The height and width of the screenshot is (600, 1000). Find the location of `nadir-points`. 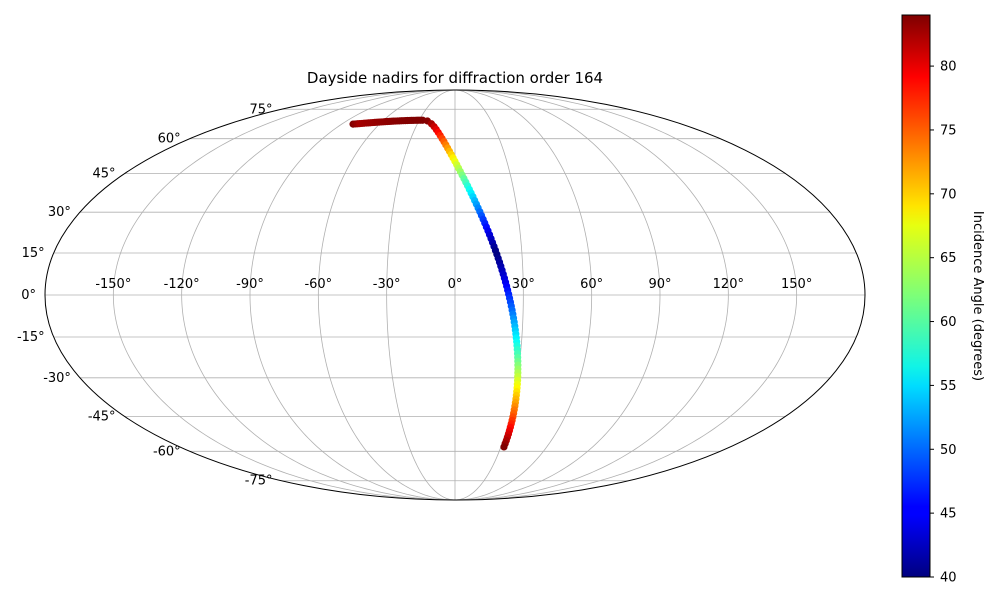

nadir-points is located at coordinates (435, 283).